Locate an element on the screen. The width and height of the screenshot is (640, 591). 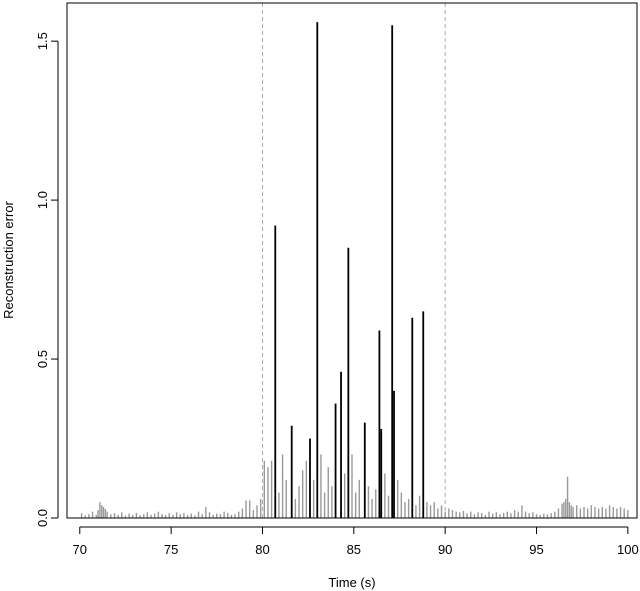
x-tick-label: 80 is located at coordinates (262, 549).